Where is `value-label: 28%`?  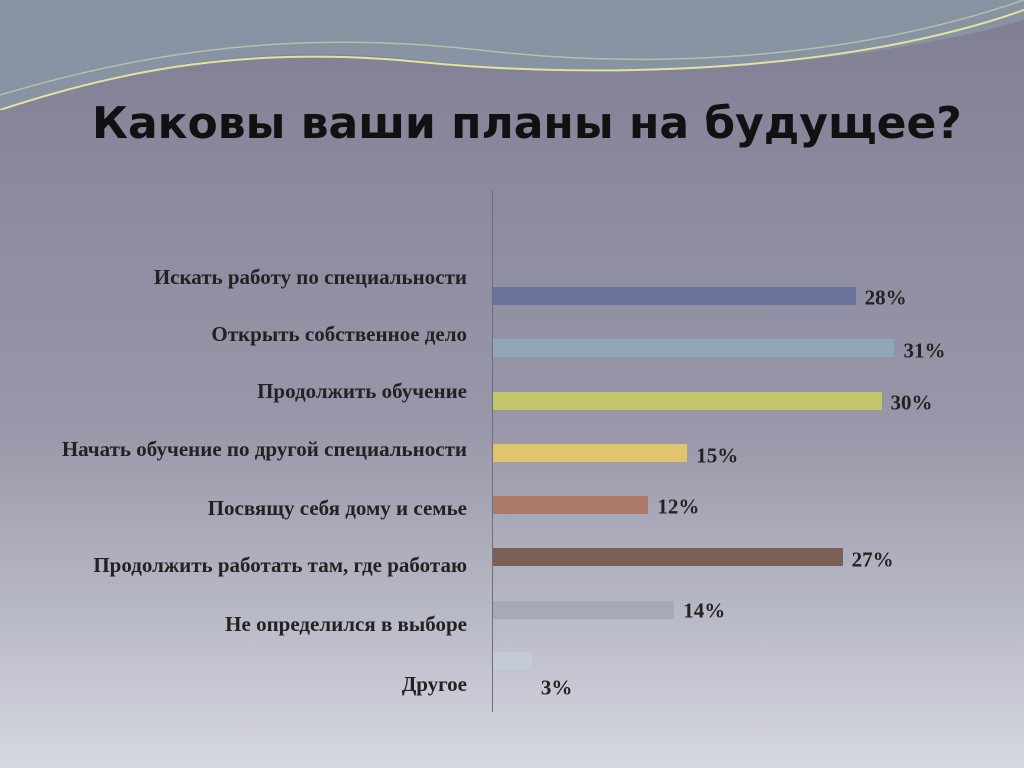
value-label: 28% is located at coordinates (885, 297).